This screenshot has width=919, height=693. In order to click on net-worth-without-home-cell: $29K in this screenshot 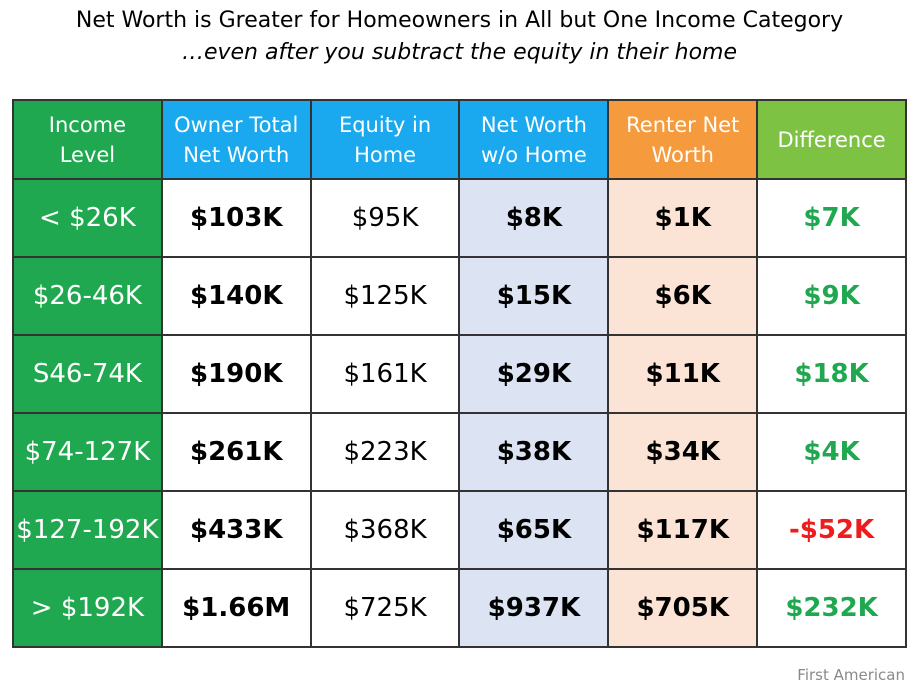, I will do `click(534, 374)`.